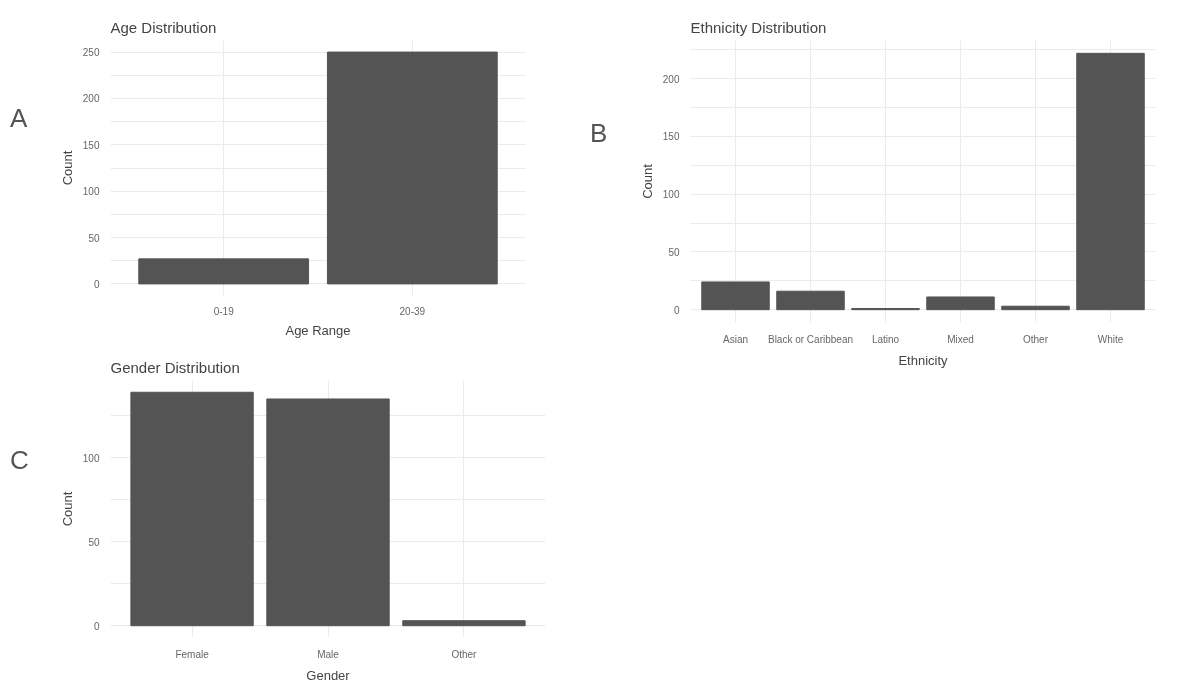 This screenshot has width=1181, height=698. What do you see at coordinates (175, 367) in the screenshot?
I see `chart-title: Gender Distribution` at bounding box center [175, 367].